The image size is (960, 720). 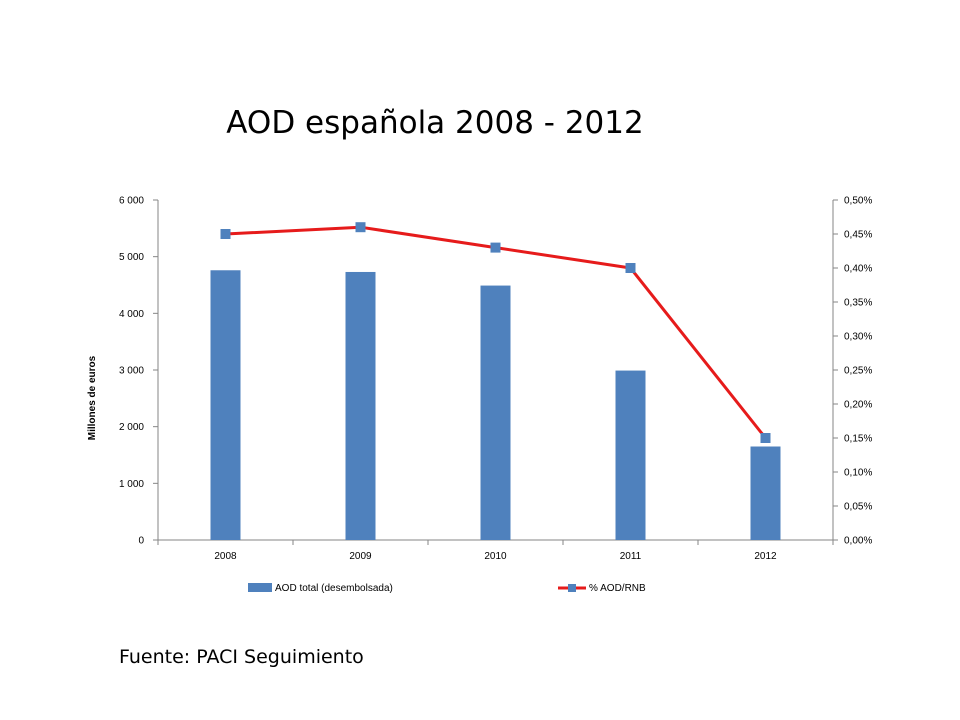 What do you see at coordinates (360, 556) in the screenshot?
I see `x-tick-label: 2009` at bounding box center [360, 556].